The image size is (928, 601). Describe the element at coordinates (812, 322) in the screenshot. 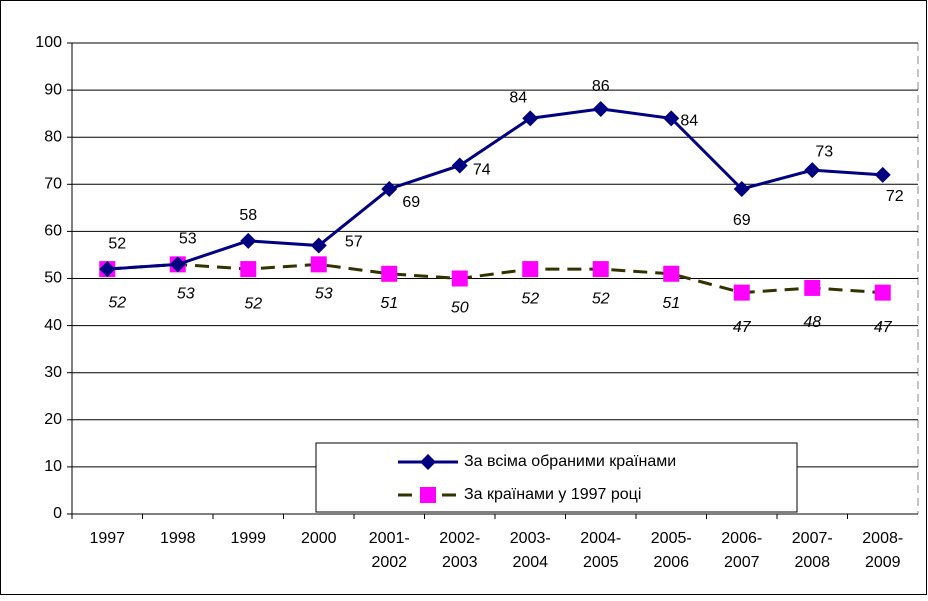

I see `data-label: 48` at that location.